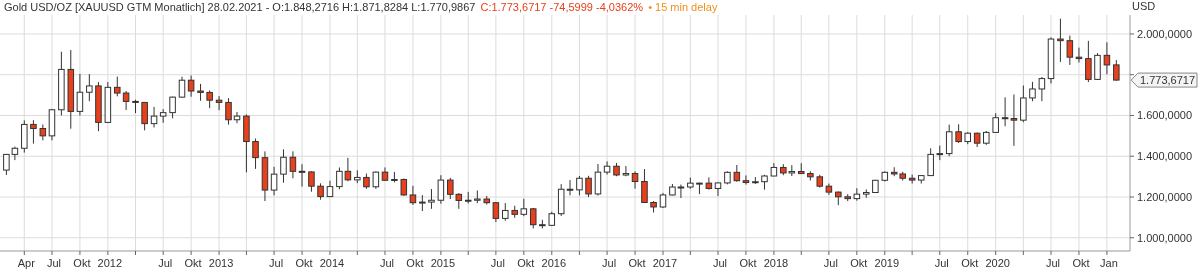  What do you see at coordinates (1165, 156) in the screenshot?
I see `y-tick-label: 1.400,0000` at bounding box center [1165, 156].